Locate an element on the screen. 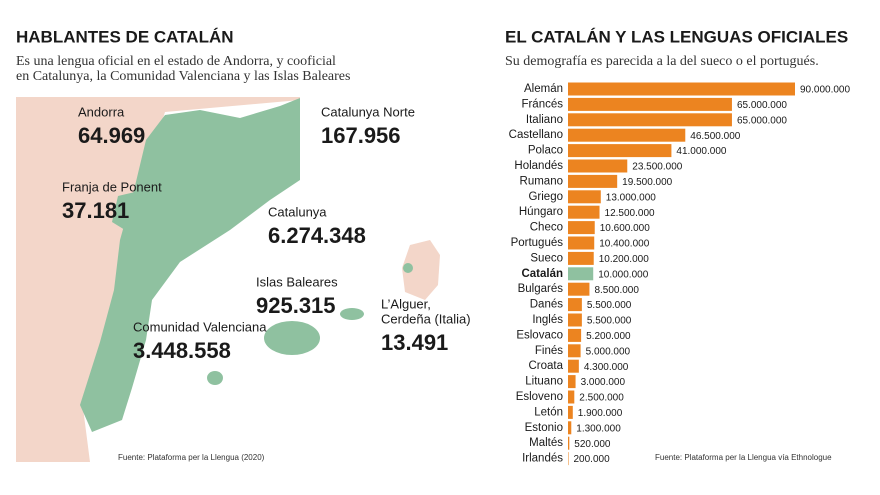 This screenshot has width=880, height=495. value-label: 10.200.000 is located at coordinates (624, 259).